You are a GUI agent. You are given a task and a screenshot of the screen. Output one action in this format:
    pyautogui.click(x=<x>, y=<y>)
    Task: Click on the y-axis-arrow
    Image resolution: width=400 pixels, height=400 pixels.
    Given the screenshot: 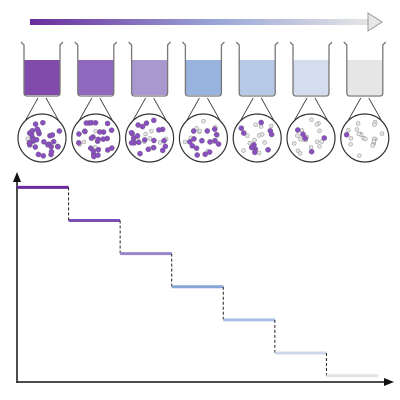 What is the action you would take?
    pyautogui.click(x=17, y=177)
    